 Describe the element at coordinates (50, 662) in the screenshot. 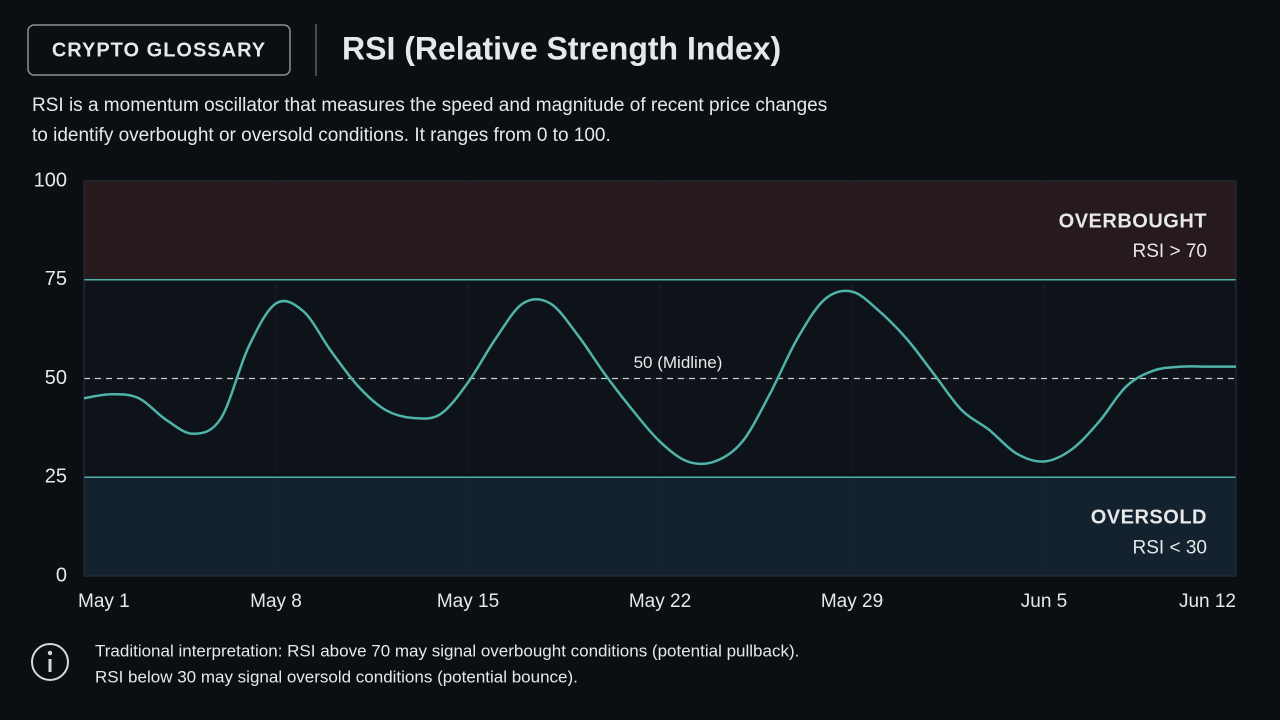

I see `info-icon` at that location.